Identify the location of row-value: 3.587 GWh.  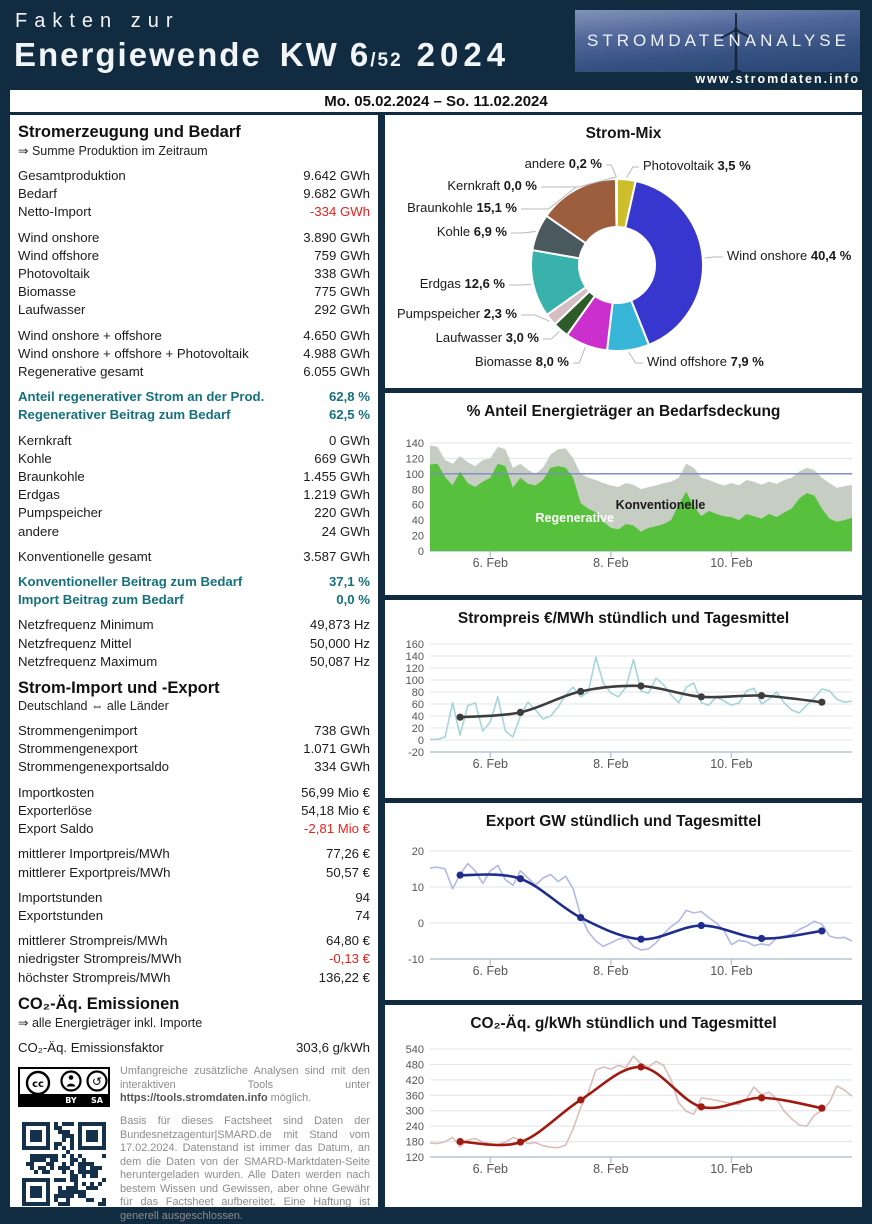
(336, 556).